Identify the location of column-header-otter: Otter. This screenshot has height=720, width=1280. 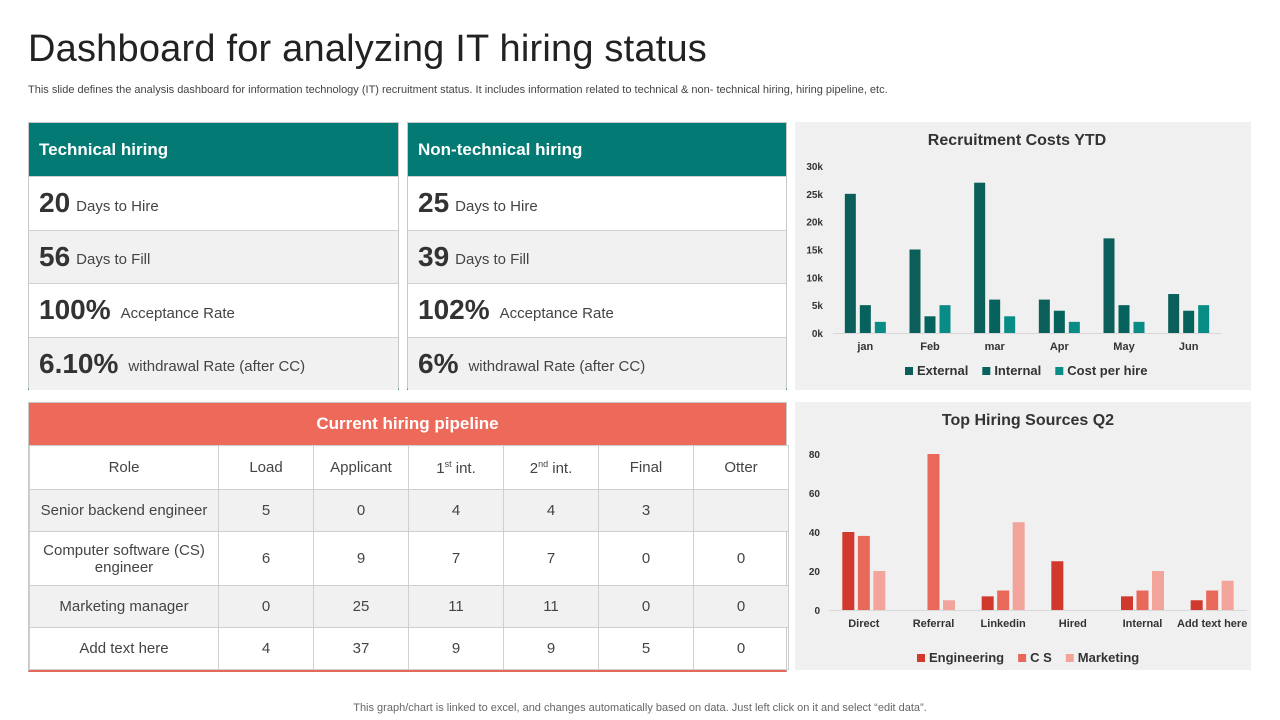
(741, 467).